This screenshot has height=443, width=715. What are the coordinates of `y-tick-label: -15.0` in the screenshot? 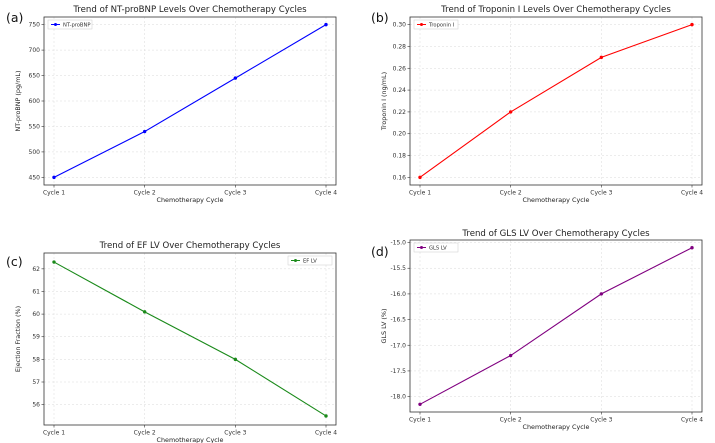 It's located at (398, 243).